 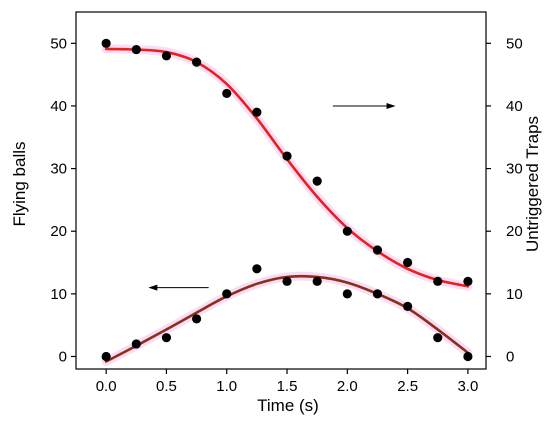 What do you see at coordinates (510, 356) in the screenshot?
I see `y-tick-label-right: 0` at bounding box center [510, 356].